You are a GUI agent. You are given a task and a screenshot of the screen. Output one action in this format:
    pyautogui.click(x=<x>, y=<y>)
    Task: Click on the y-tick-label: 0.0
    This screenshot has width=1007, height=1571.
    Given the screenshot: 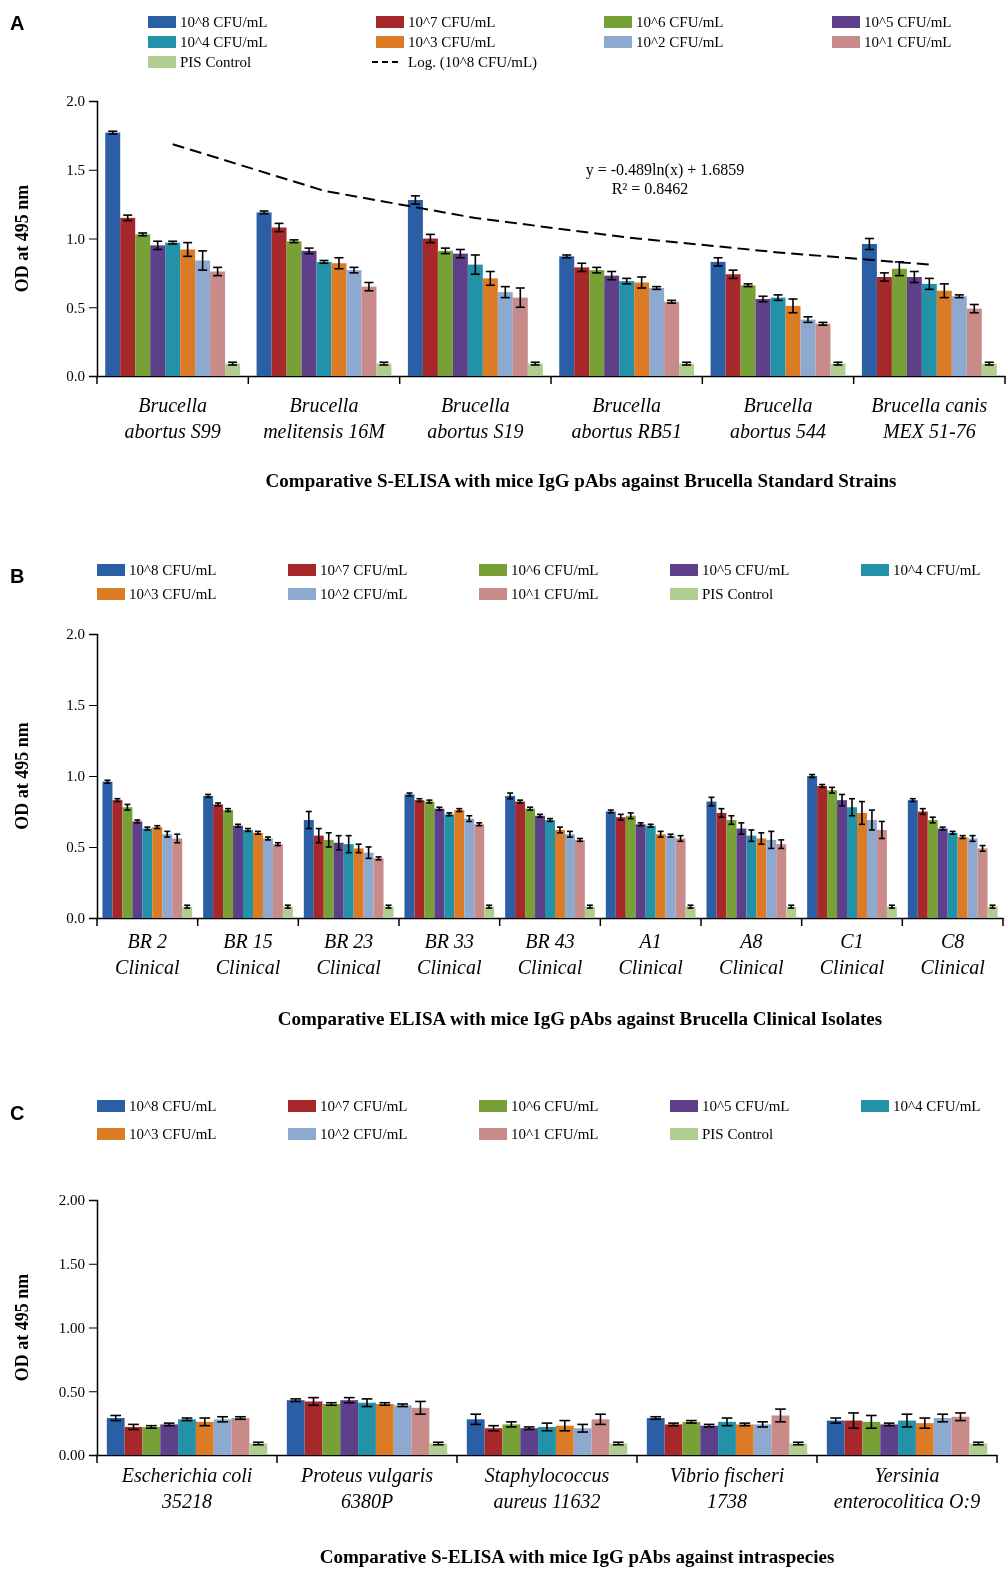 What is the action you would take?
    pyautogui.click(x=75, y=918)
    